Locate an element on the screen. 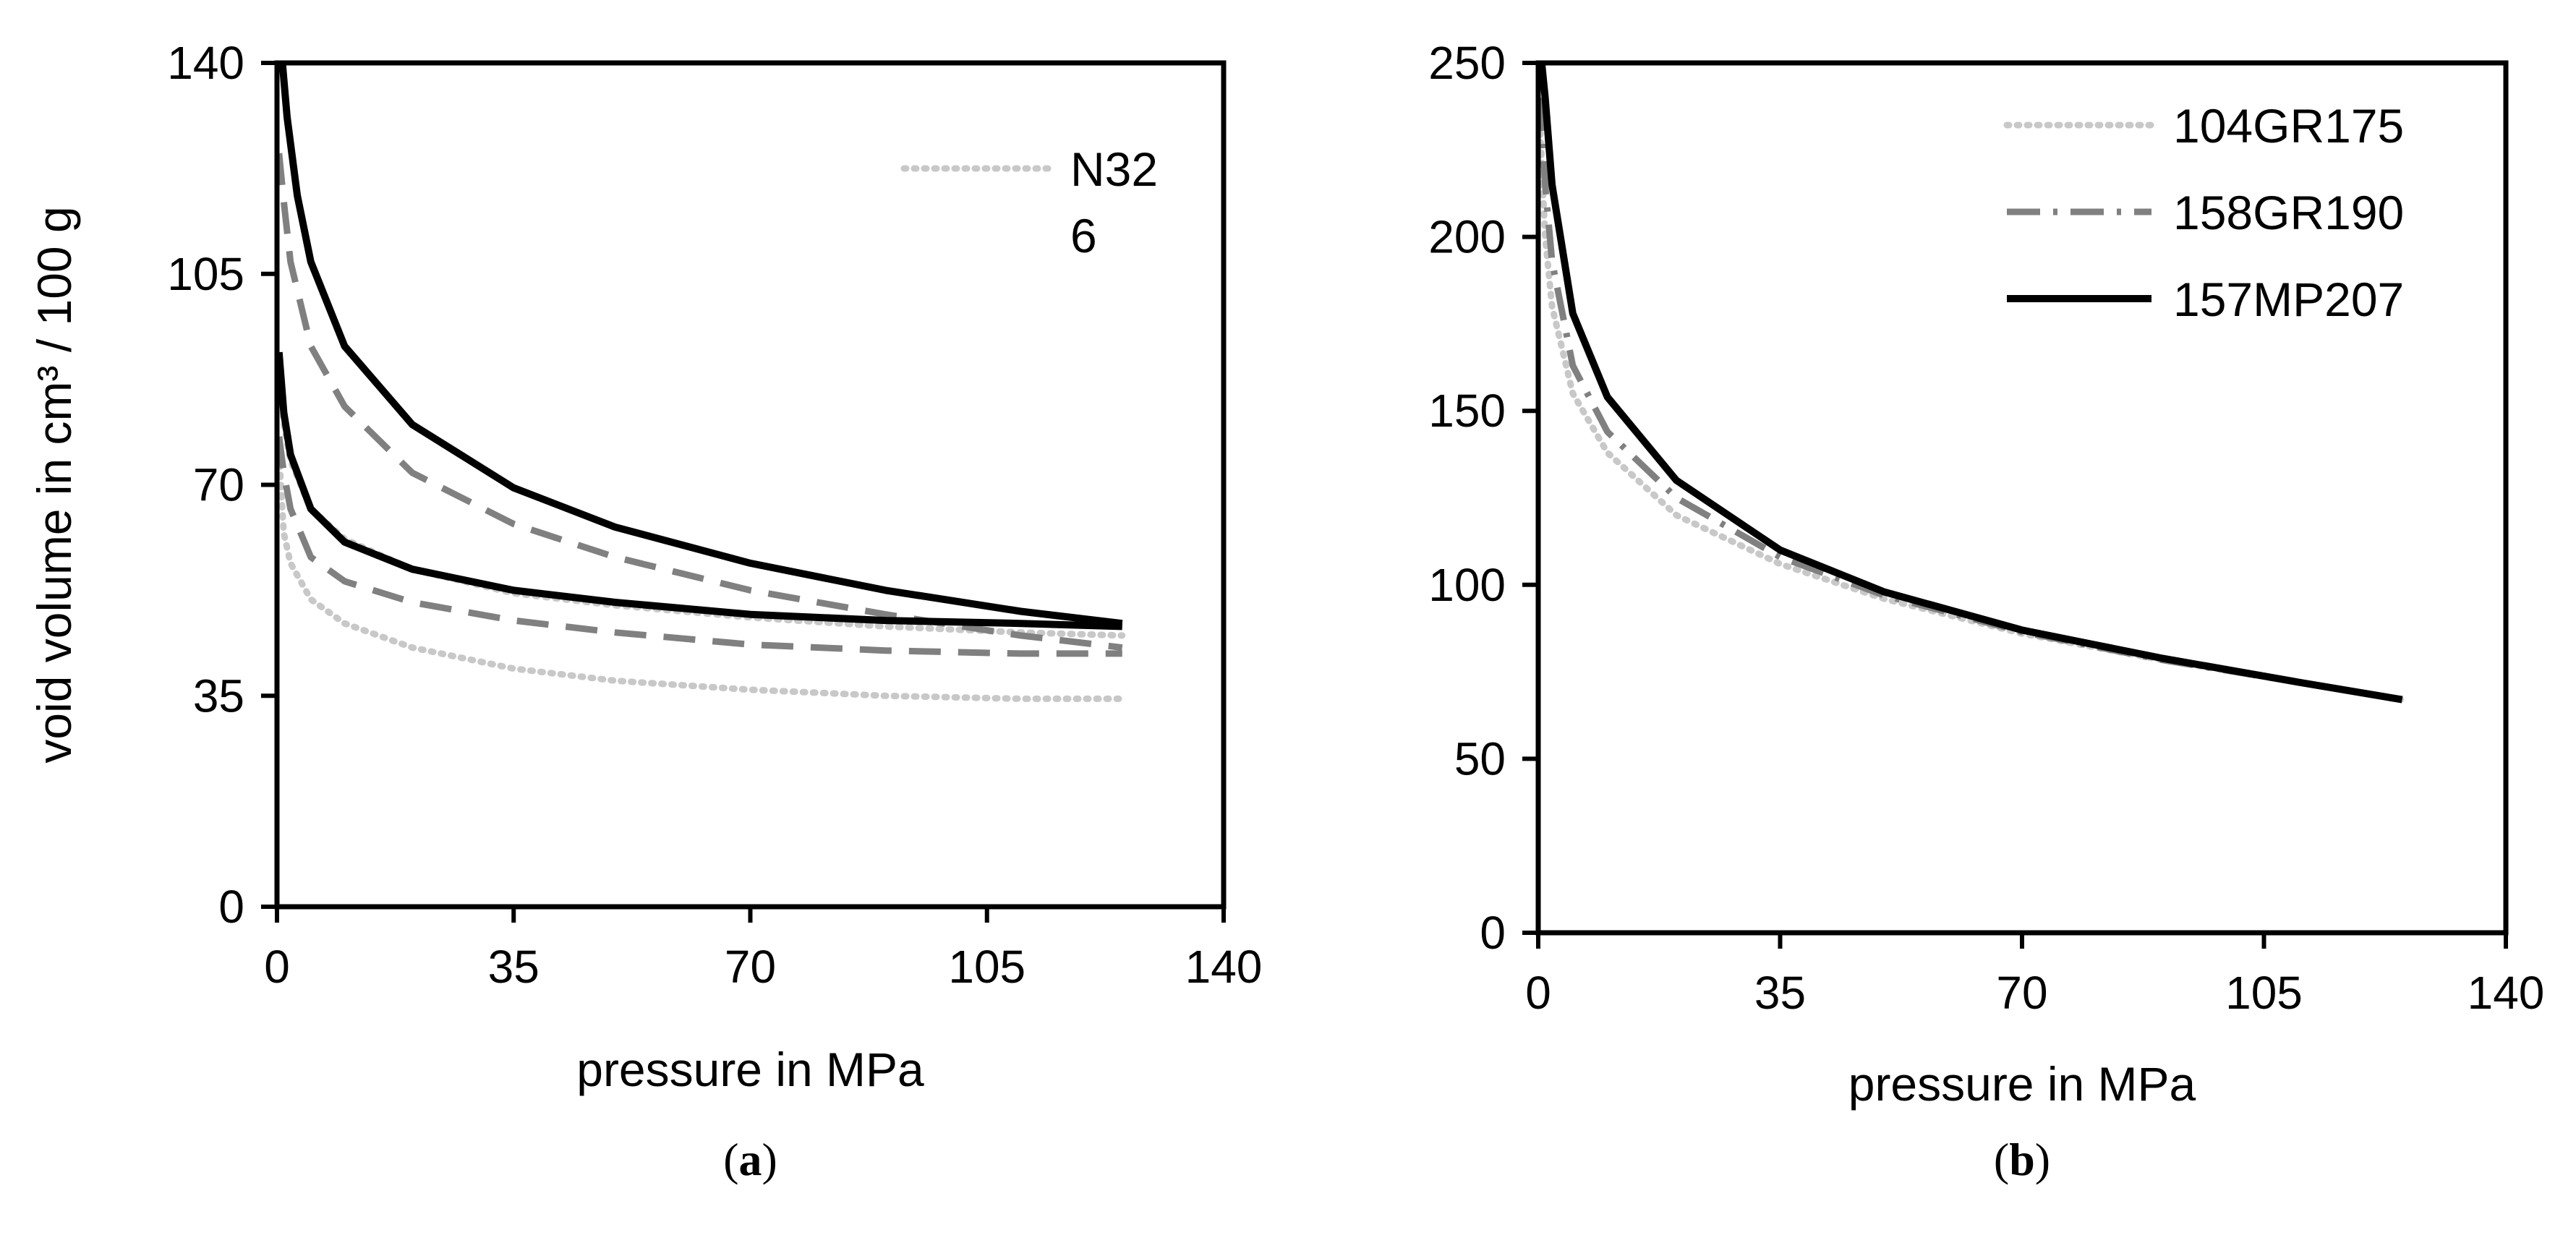 The width and height of the screenshot is (2576, 1235). y-axis-title: void volume in cm³ / 100 g is located at coordinates (54, 484).